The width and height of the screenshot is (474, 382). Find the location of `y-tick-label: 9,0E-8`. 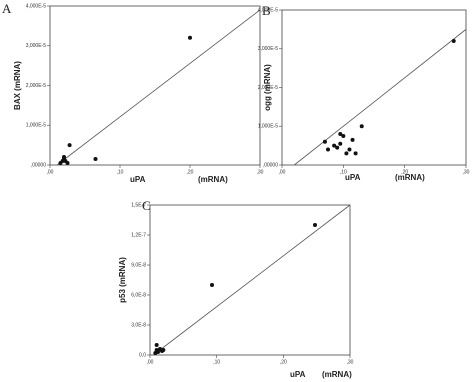

y-tick-label: 9,0E-8 is located at coordinates (138, 265).